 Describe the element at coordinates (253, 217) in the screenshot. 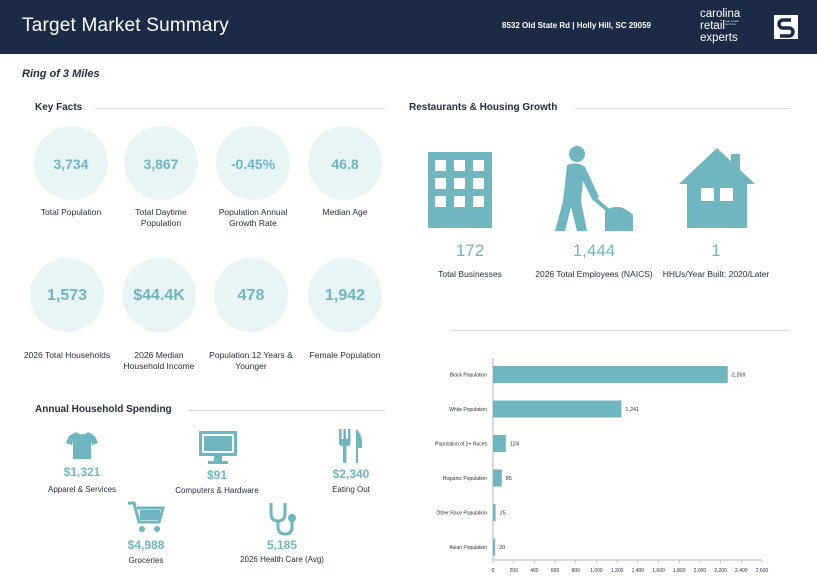

I see `fact-label: Population Annual Growth Rate` at that location.